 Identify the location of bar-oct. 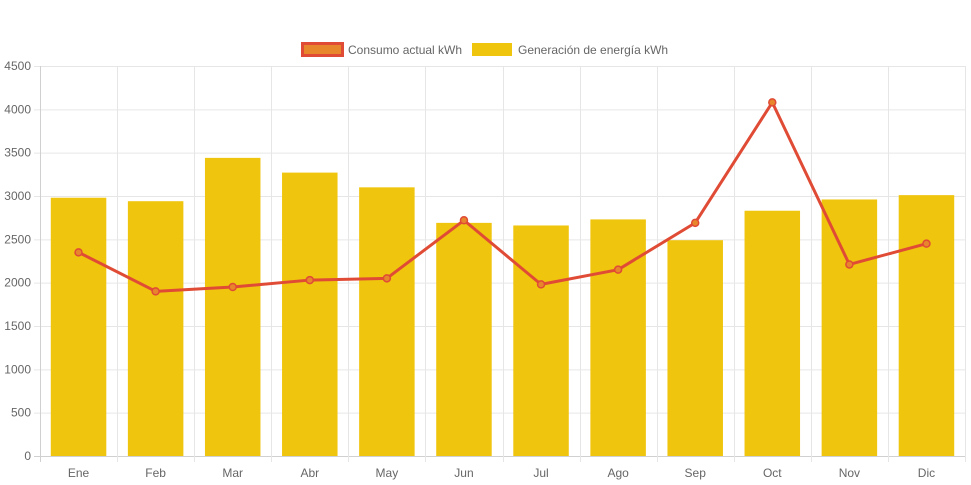
(772, 333).